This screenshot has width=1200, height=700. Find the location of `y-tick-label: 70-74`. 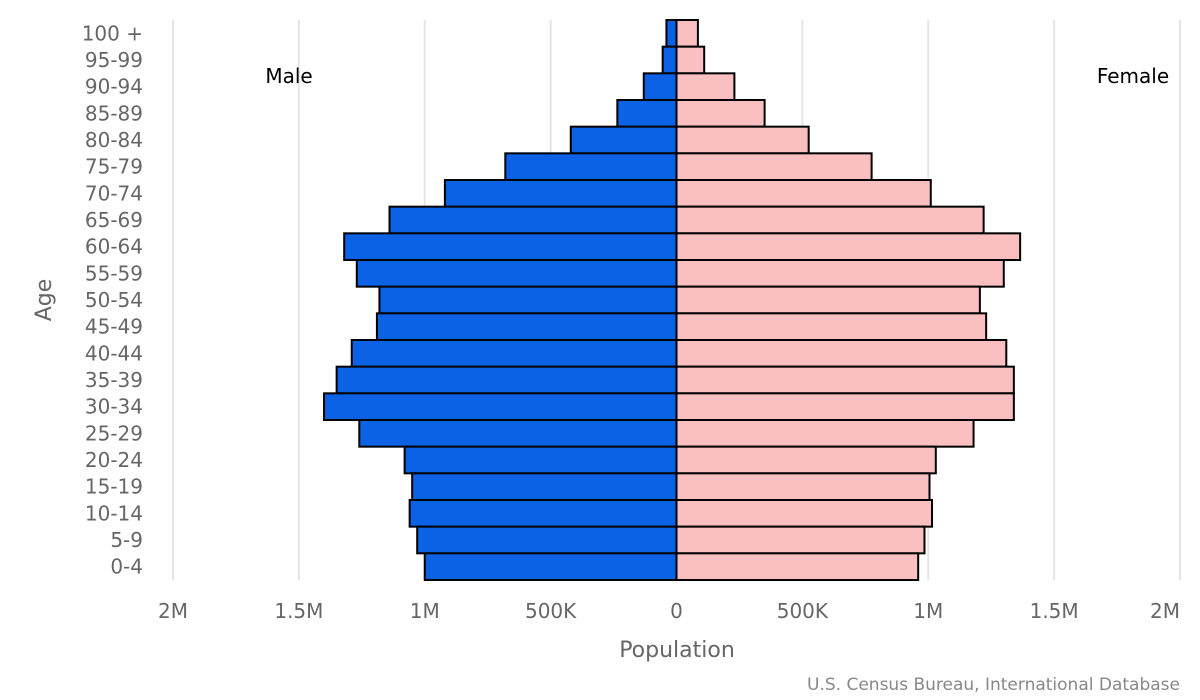

y-tick-label: 70-74 is located at coordinates (114, 193).